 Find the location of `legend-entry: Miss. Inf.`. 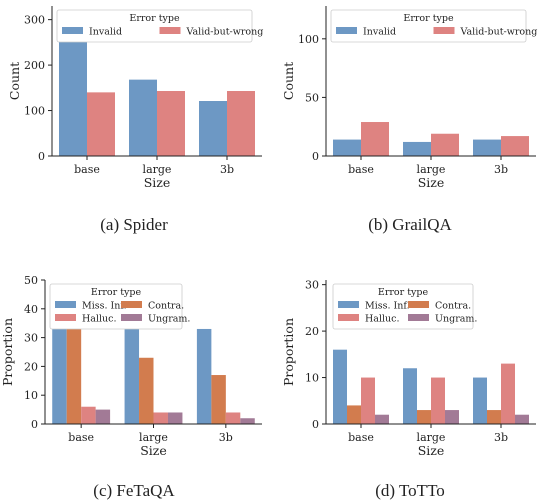

legend-entry: Miss. Inf. is located at coordinates (104, 306).